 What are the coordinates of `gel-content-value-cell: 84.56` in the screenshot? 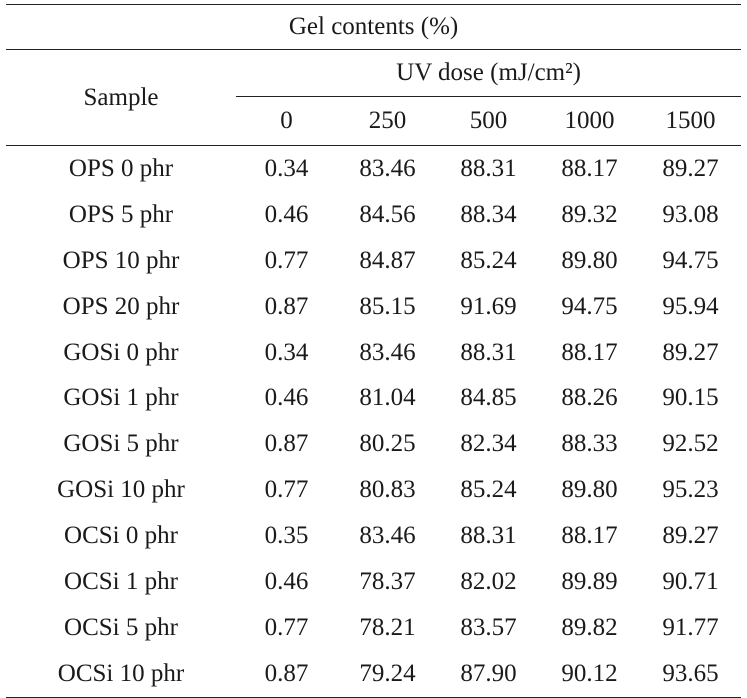 It's located at (387, 214).